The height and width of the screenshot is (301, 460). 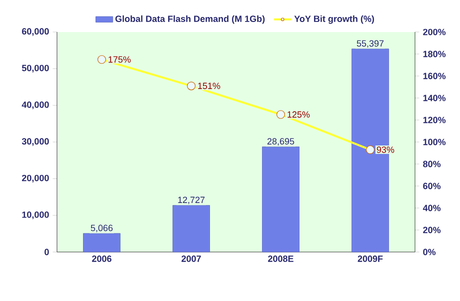 I want to click on data-label: 151%, so click(x=209, y=86).